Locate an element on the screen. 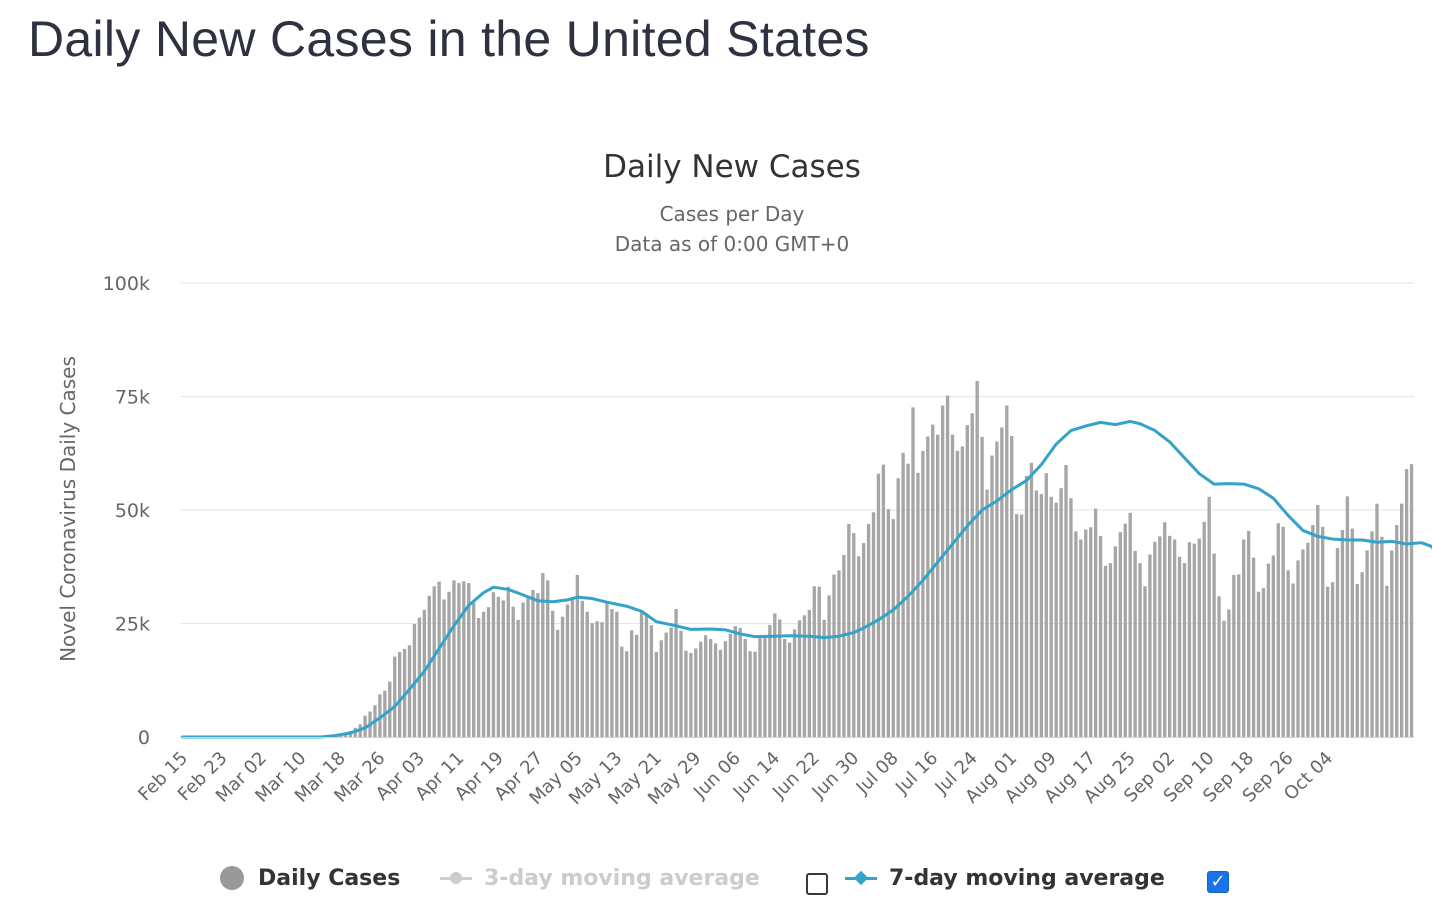 This screenshot has width=1432, height=912. checkbox-3-day-moving-average is located at coordinates (817, 884).